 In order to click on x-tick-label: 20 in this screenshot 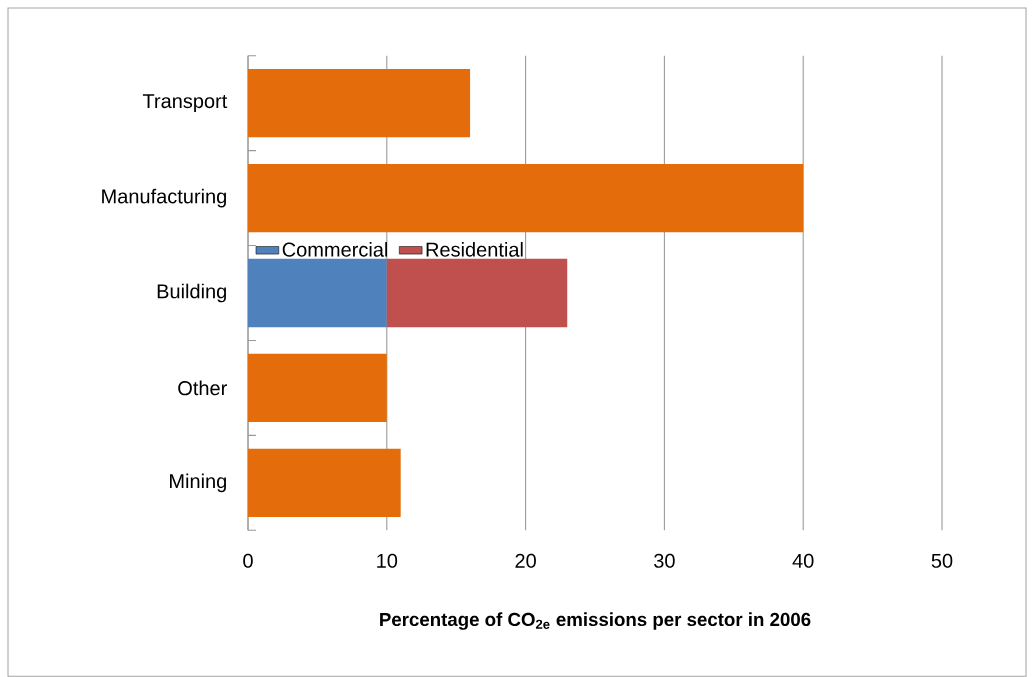, I will do `click(525, 560)`.